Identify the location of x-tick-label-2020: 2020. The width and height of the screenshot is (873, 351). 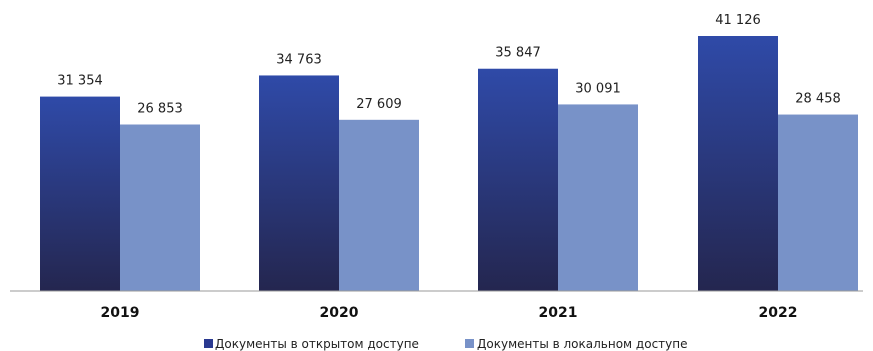
(339, 313).